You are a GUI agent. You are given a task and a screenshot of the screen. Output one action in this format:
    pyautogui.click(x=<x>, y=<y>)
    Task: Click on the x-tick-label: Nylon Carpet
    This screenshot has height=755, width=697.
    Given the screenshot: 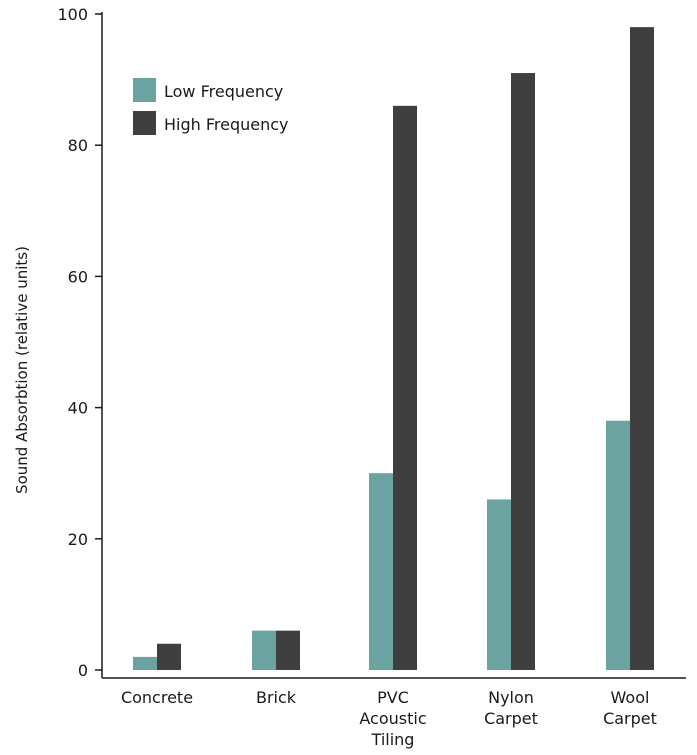 What is the action you would take?
    pyautogui.click(x=511, y=708)
    